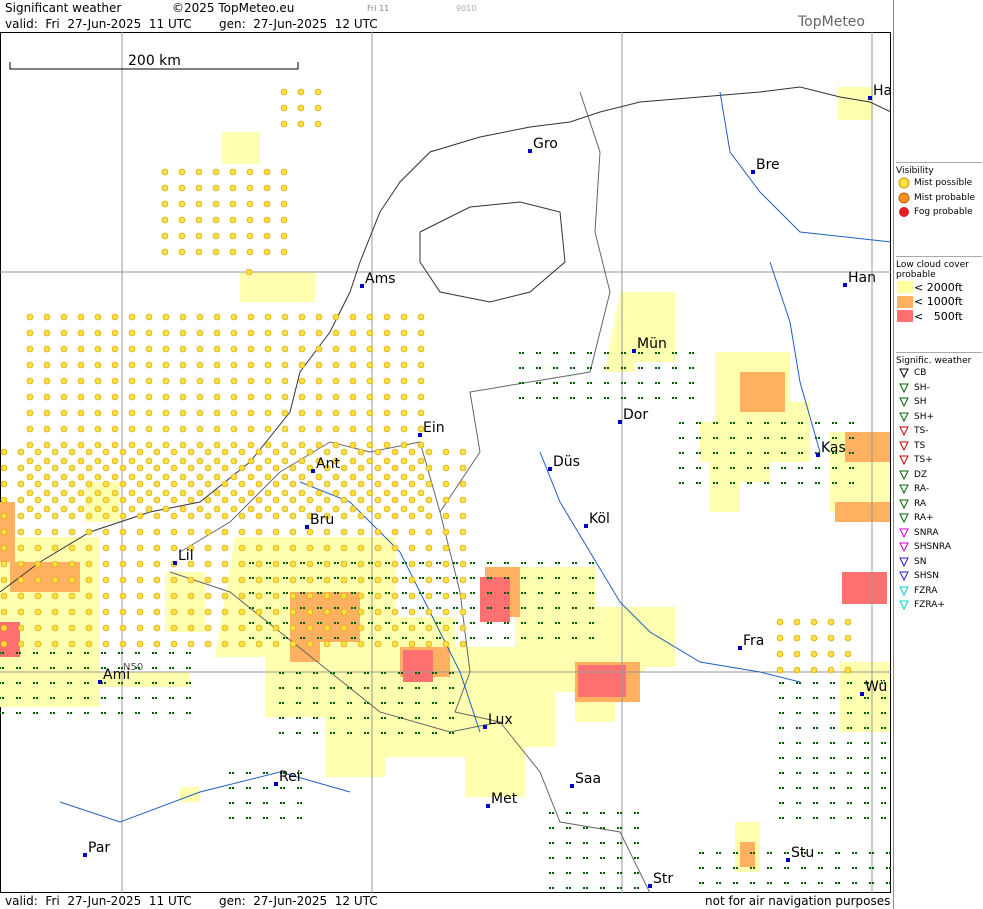 This screenshot has width=983, height=909. What do you see at coordinates (233, 8) in the screenshot?
I see `copyright: ©2025 TopMeteo.eu` at bounding box center [233, 8].